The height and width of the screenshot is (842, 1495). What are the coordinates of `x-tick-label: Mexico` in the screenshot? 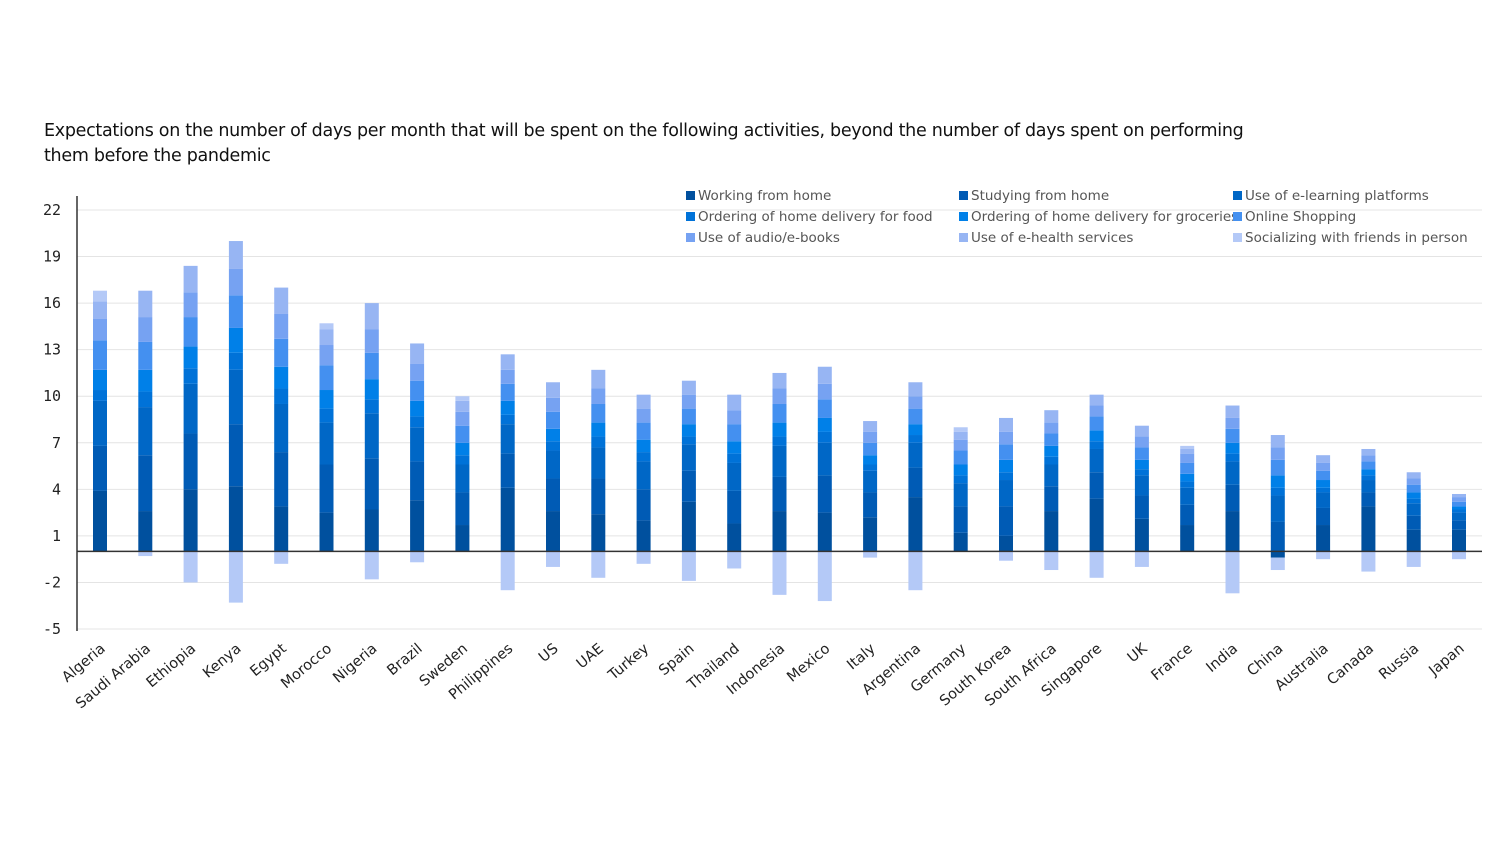 It's located at (808, 663).